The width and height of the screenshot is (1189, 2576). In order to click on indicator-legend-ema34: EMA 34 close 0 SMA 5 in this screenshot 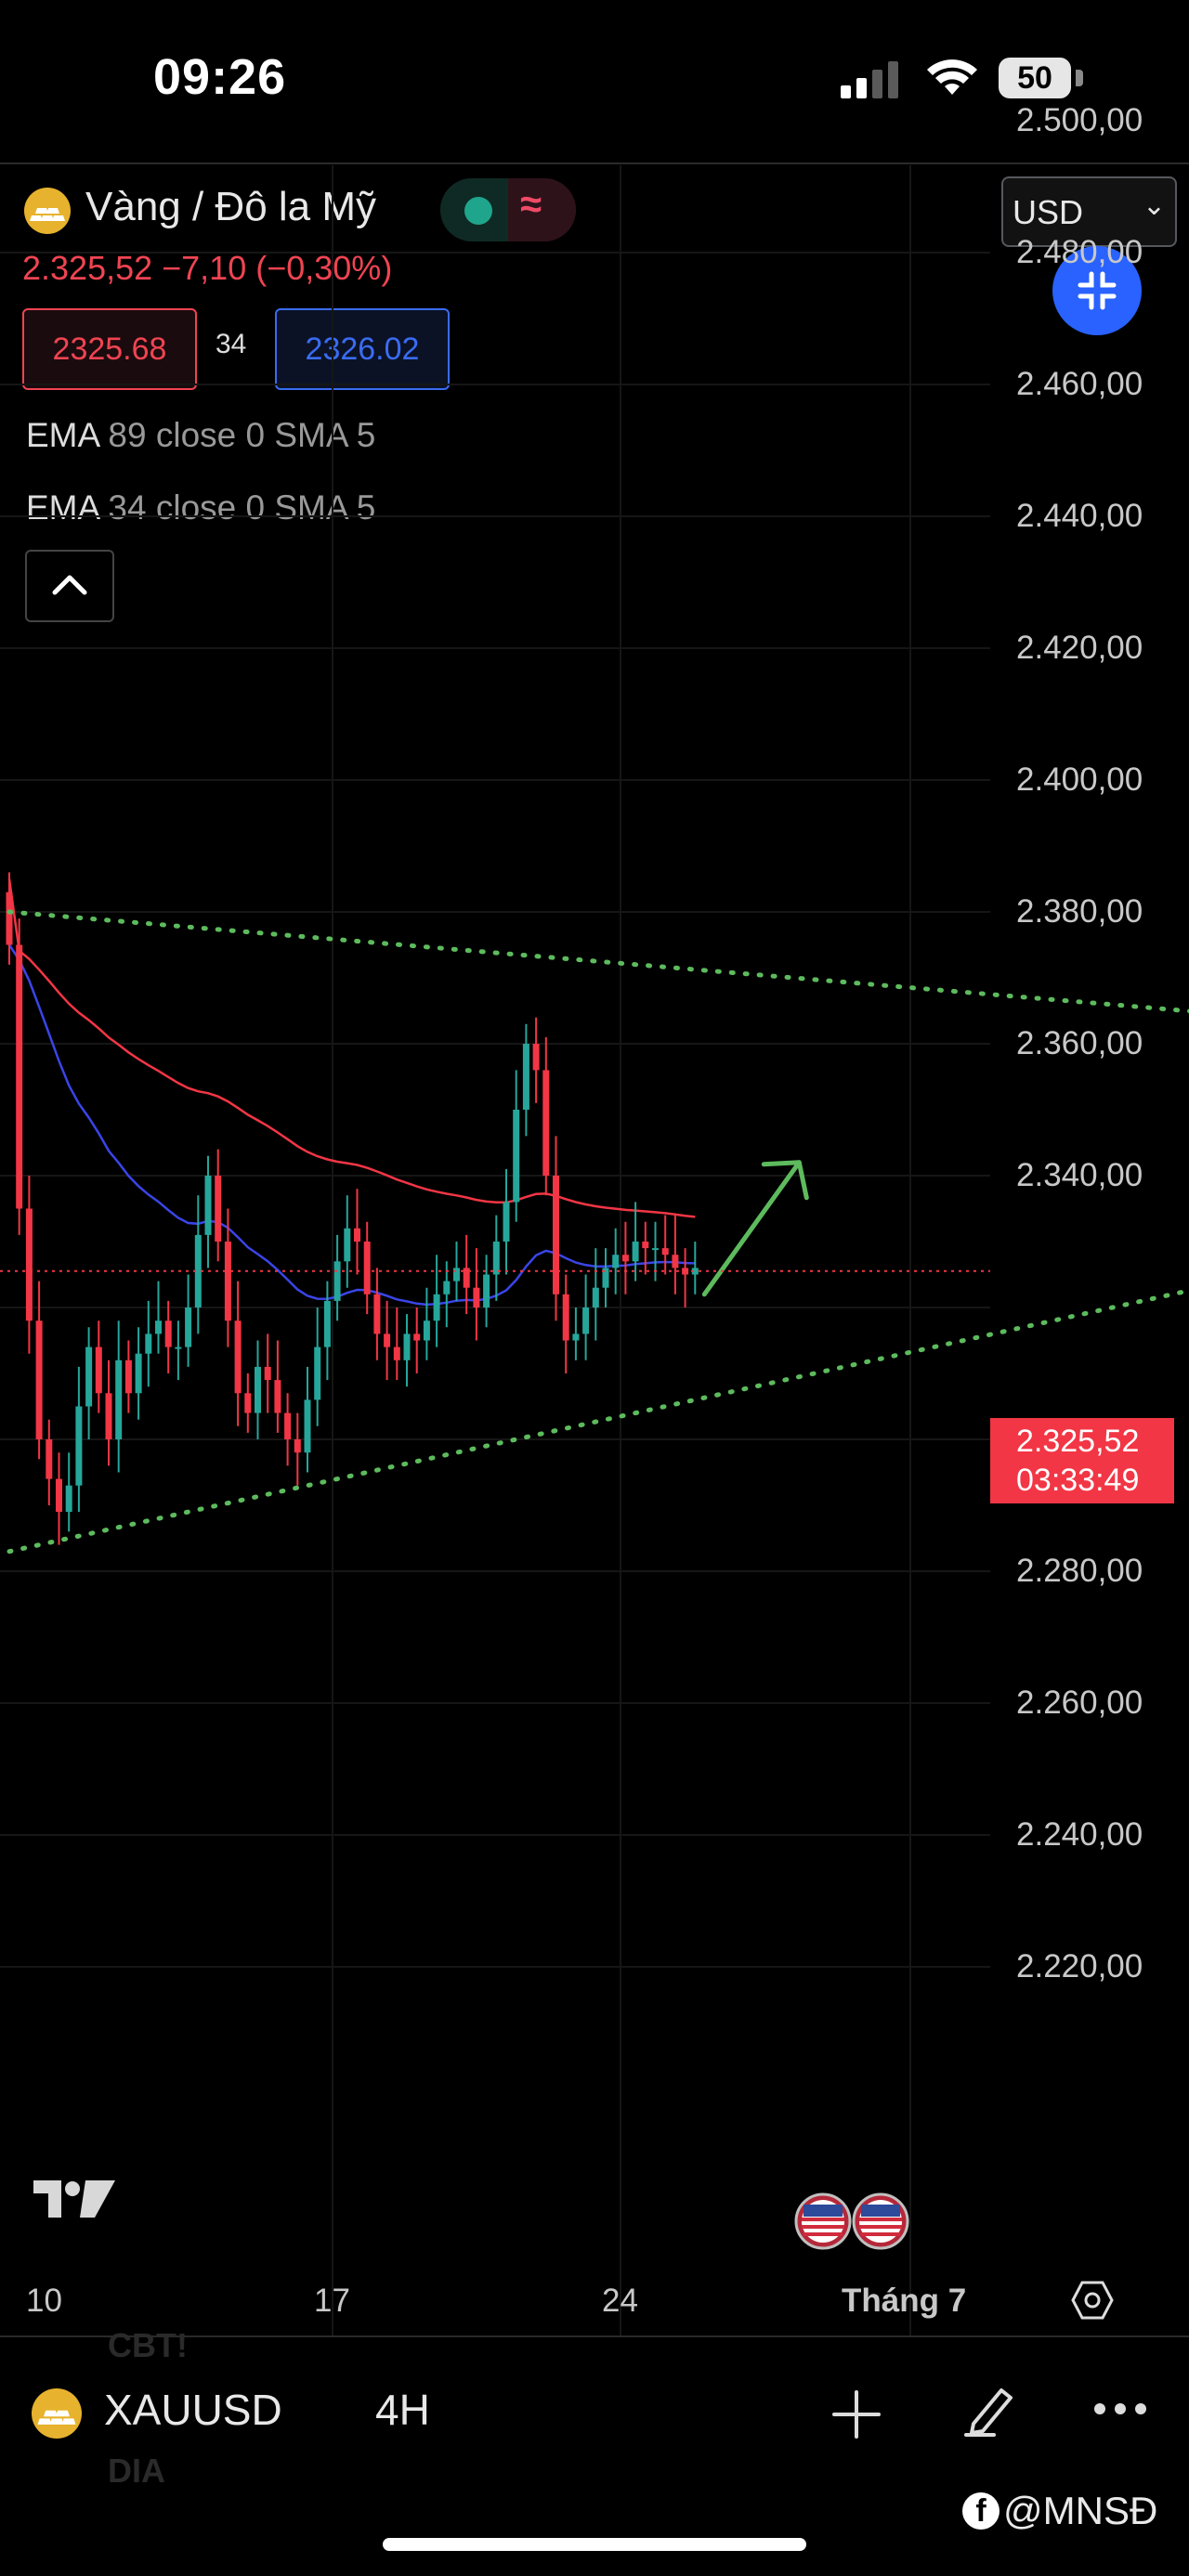, I will do `click(201, 508)`.